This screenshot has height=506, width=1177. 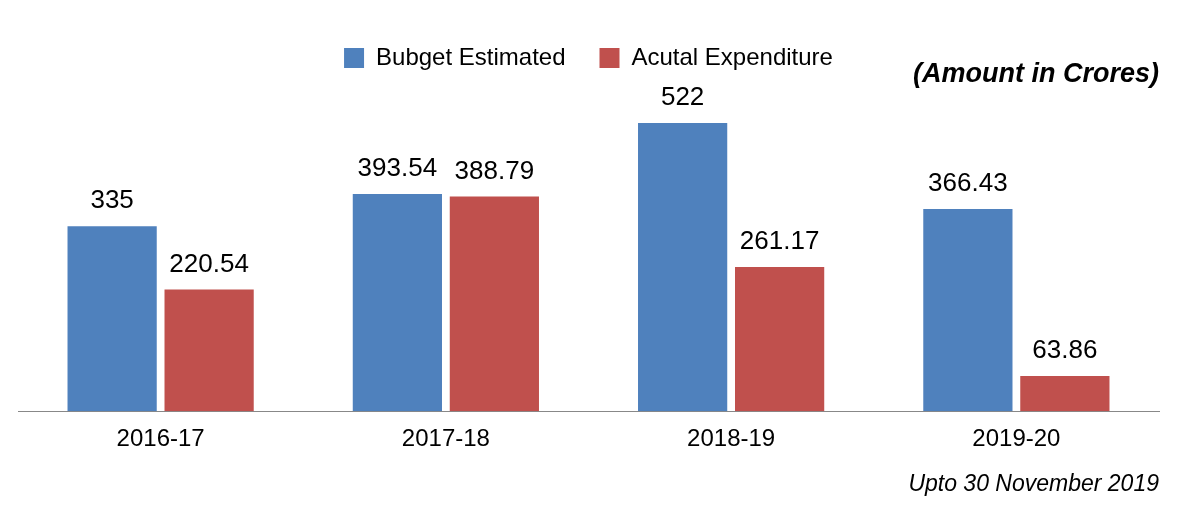 What do you see at coordinates (731, 438) in the screenshot?
I see `x-tick-label: 2018-19` at bounding box center [731, 438].